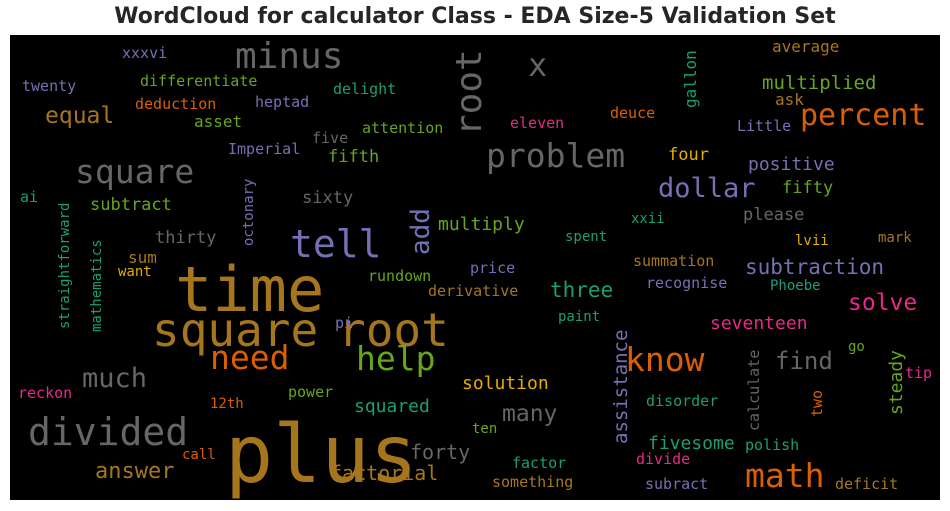  I want to click on word-assistance: assistance, so click(621, 386).